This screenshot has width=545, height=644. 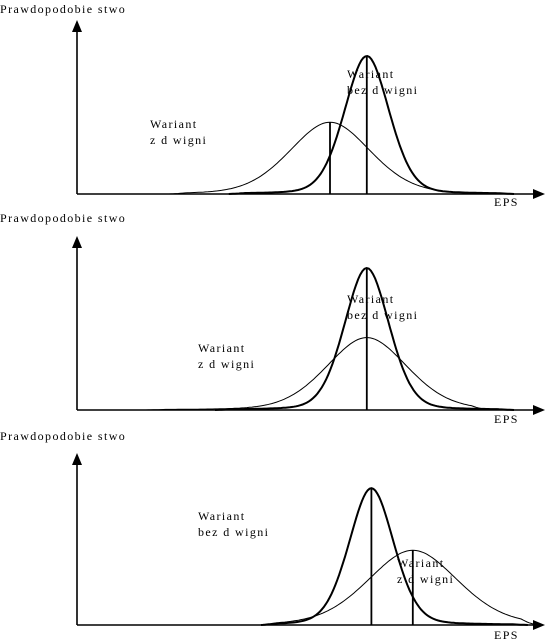 What do you see at coordinates (63, 9) in the screenshot?
I see `panel-1-y-axis-label: Prawdopodobie stwo` at bounding box center [63, 9].